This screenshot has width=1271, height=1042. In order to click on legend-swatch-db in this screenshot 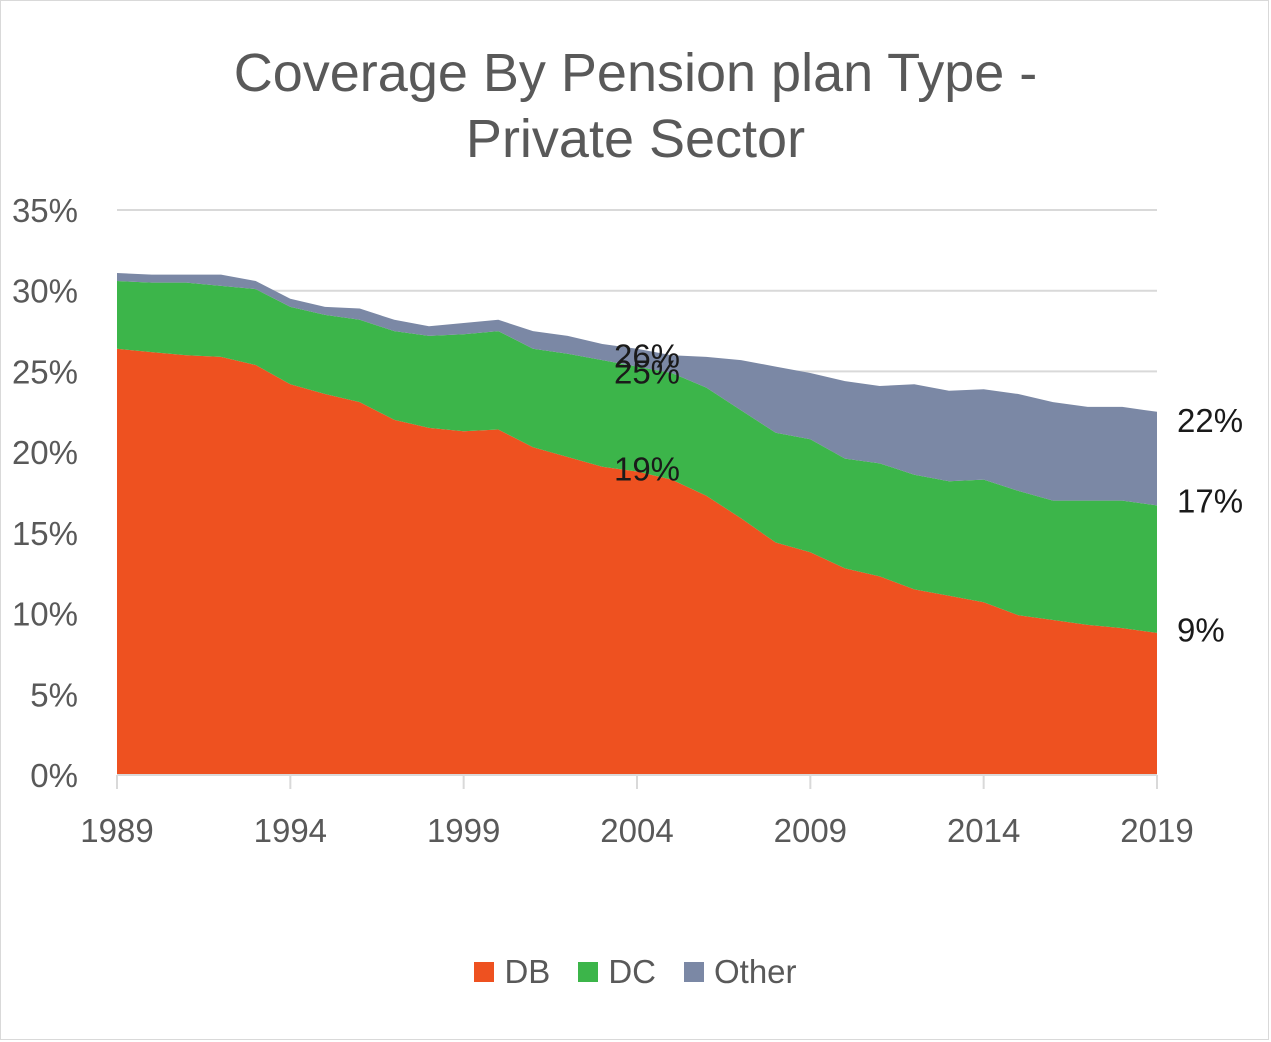, I will do `click(484, 972)`.